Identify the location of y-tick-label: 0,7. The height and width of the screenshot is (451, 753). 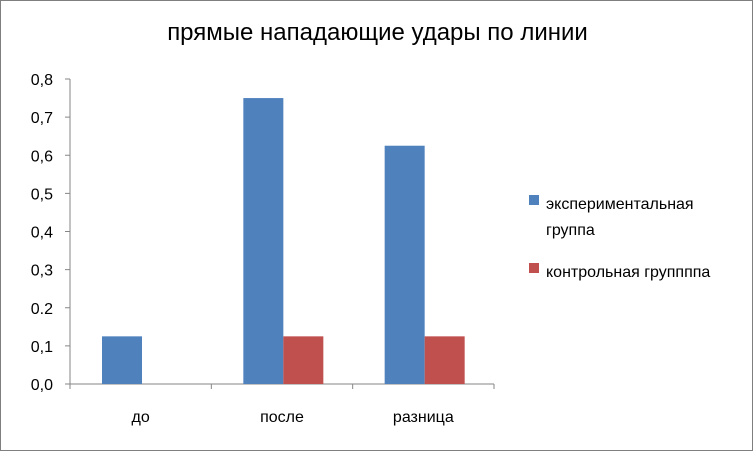
(42, 118).